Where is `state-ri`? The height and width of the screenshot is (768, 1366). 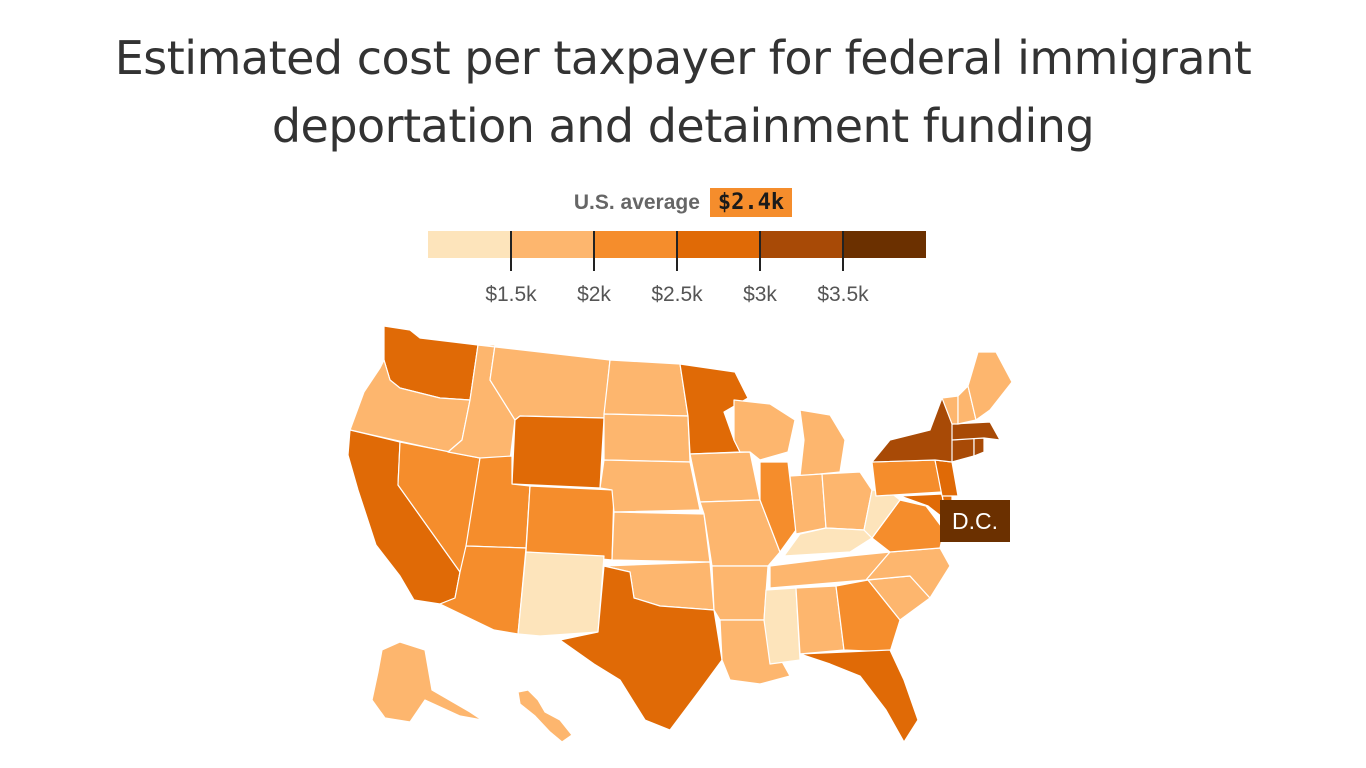 state-ri is located at coordinates (979, 447).